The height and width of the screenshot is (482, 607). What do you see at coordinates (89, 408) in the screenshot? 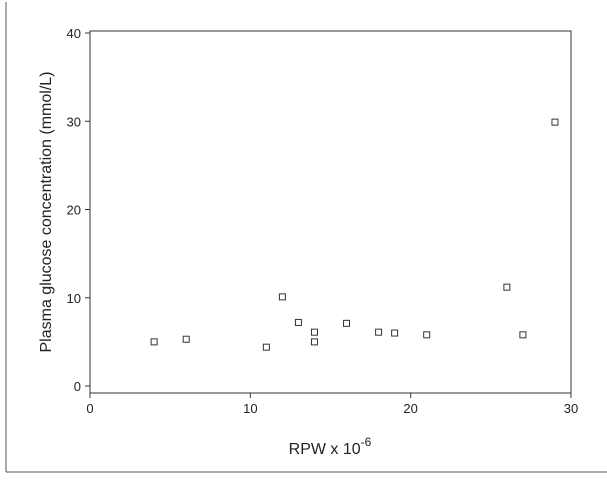
I see `x-tick-label: 0` at bounding box center [89, 408].